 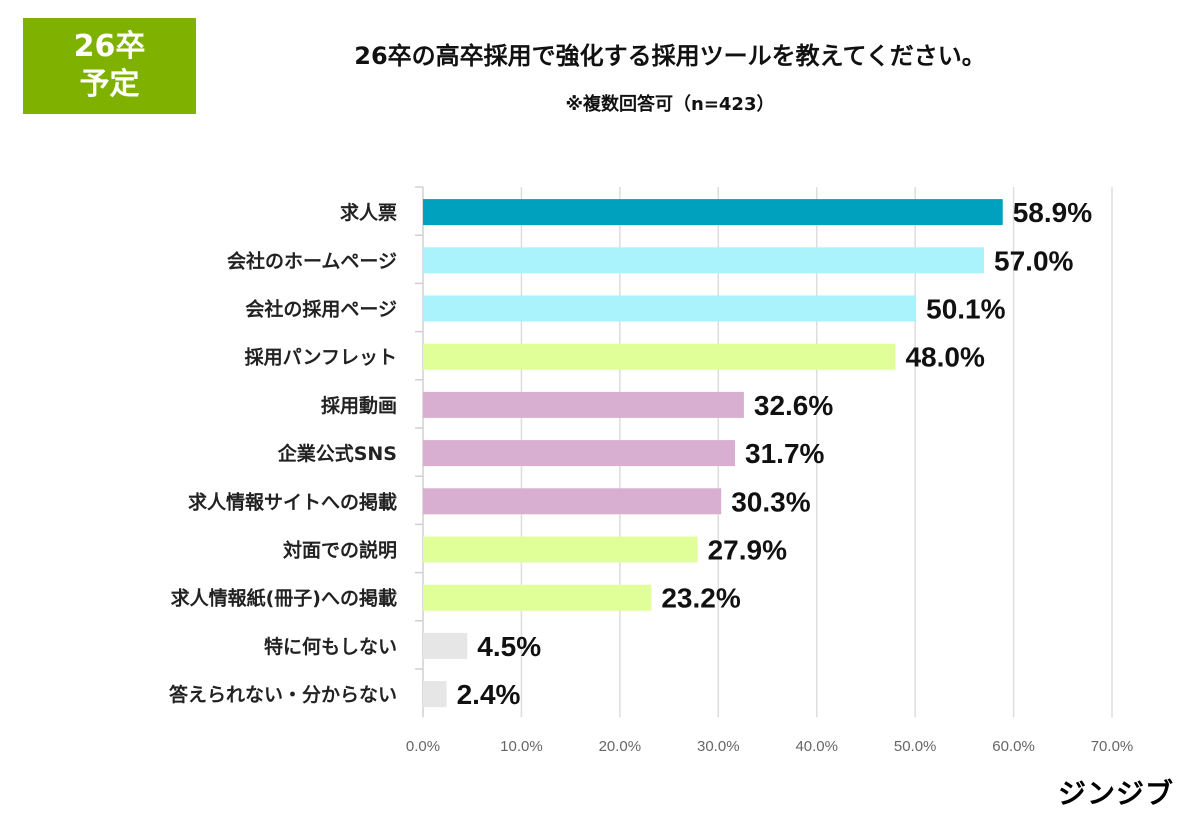 What do you see at coordinates (1013, 746) in the screenshot?
I see `x-tick-label: 60.0%` at bounding box center [1013, 746].